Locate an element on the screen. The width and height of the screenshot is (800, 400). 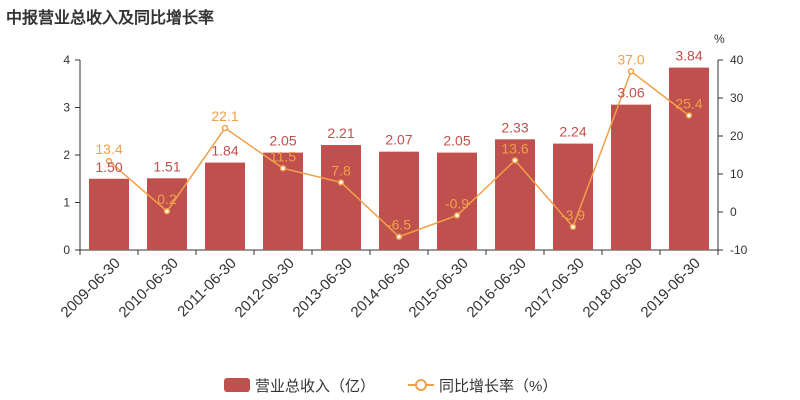
right-axis-tick-label: 0 is located at coordinates (733, 212).